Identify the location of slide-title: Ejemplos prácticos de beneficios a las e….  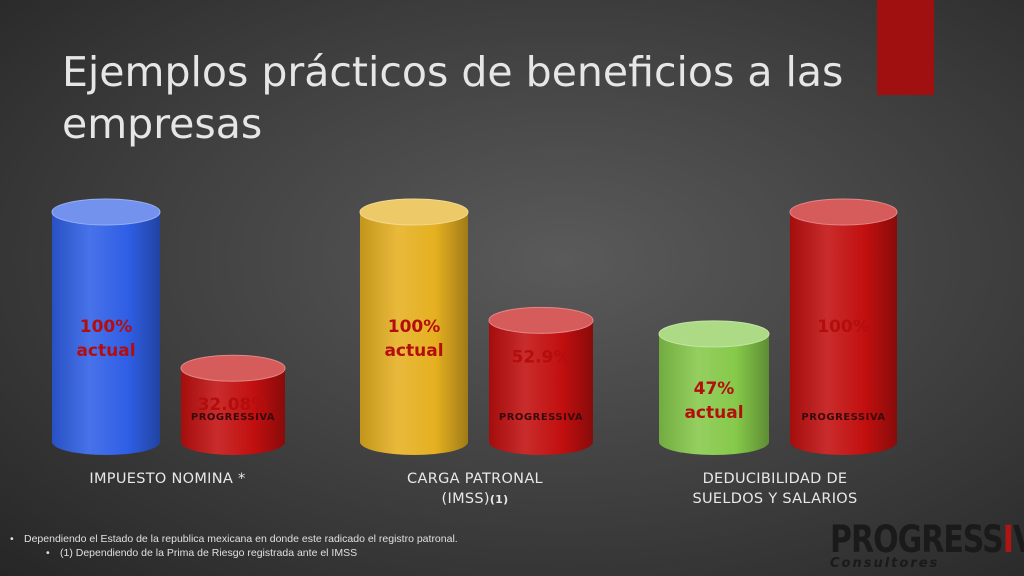
(453, 98).